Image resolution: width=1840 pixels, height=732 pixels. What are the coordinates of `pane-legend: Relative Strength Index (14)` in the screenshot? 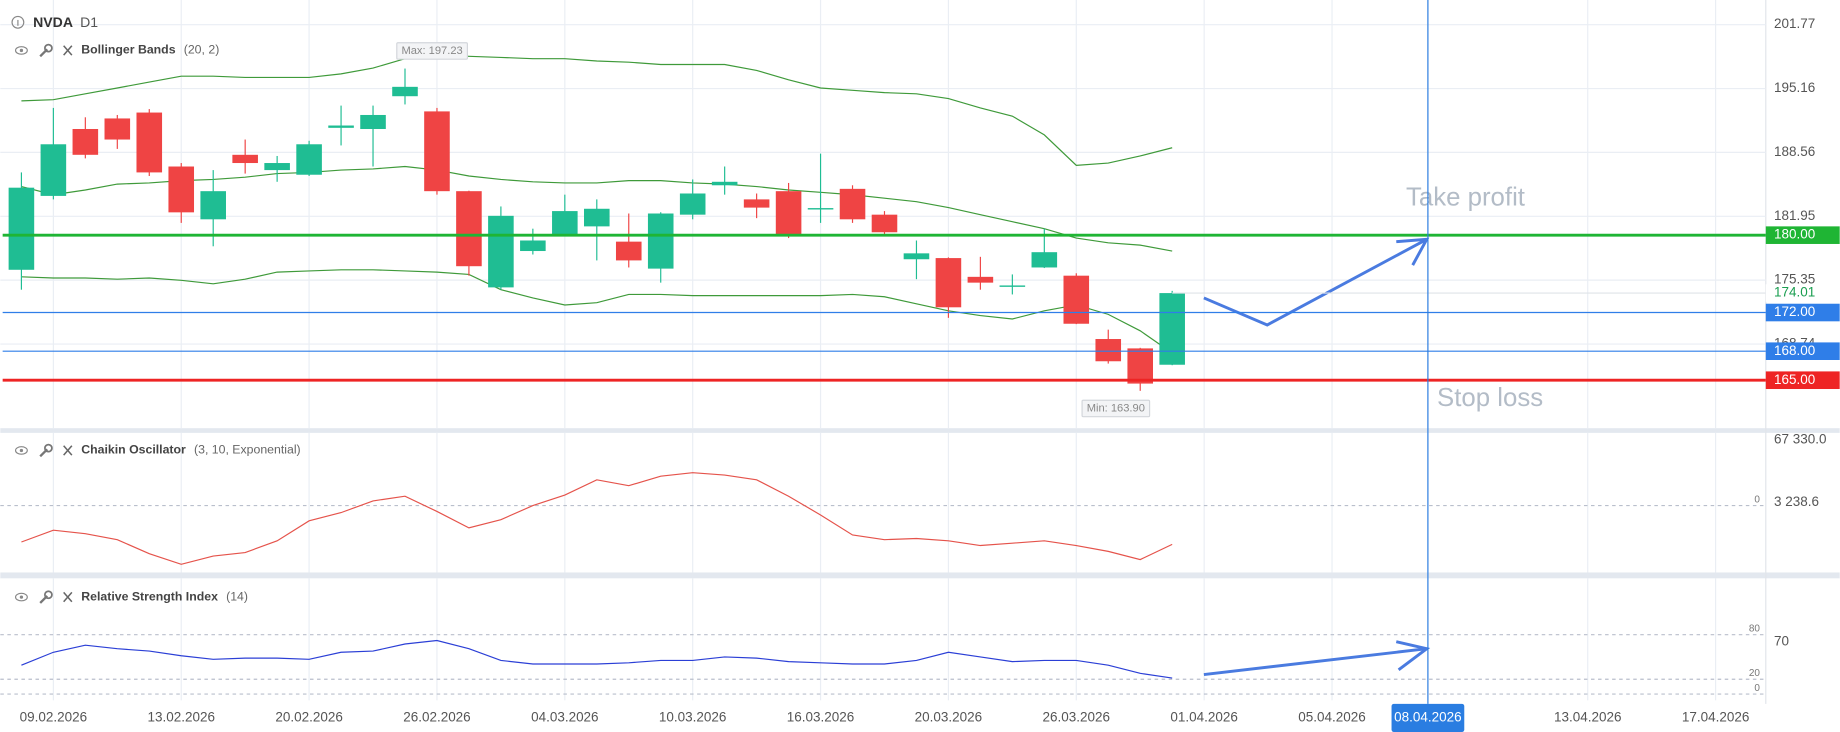 It's located at (131, 596).